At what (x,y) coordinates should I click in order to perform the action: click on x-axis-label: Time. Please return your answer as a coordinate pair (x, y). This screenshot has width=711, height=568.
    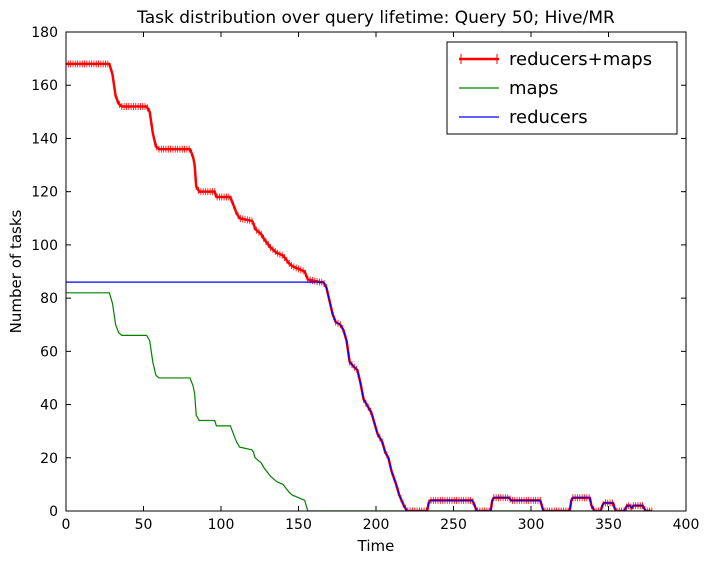
    Looking at the image, I should click on (376, 546).